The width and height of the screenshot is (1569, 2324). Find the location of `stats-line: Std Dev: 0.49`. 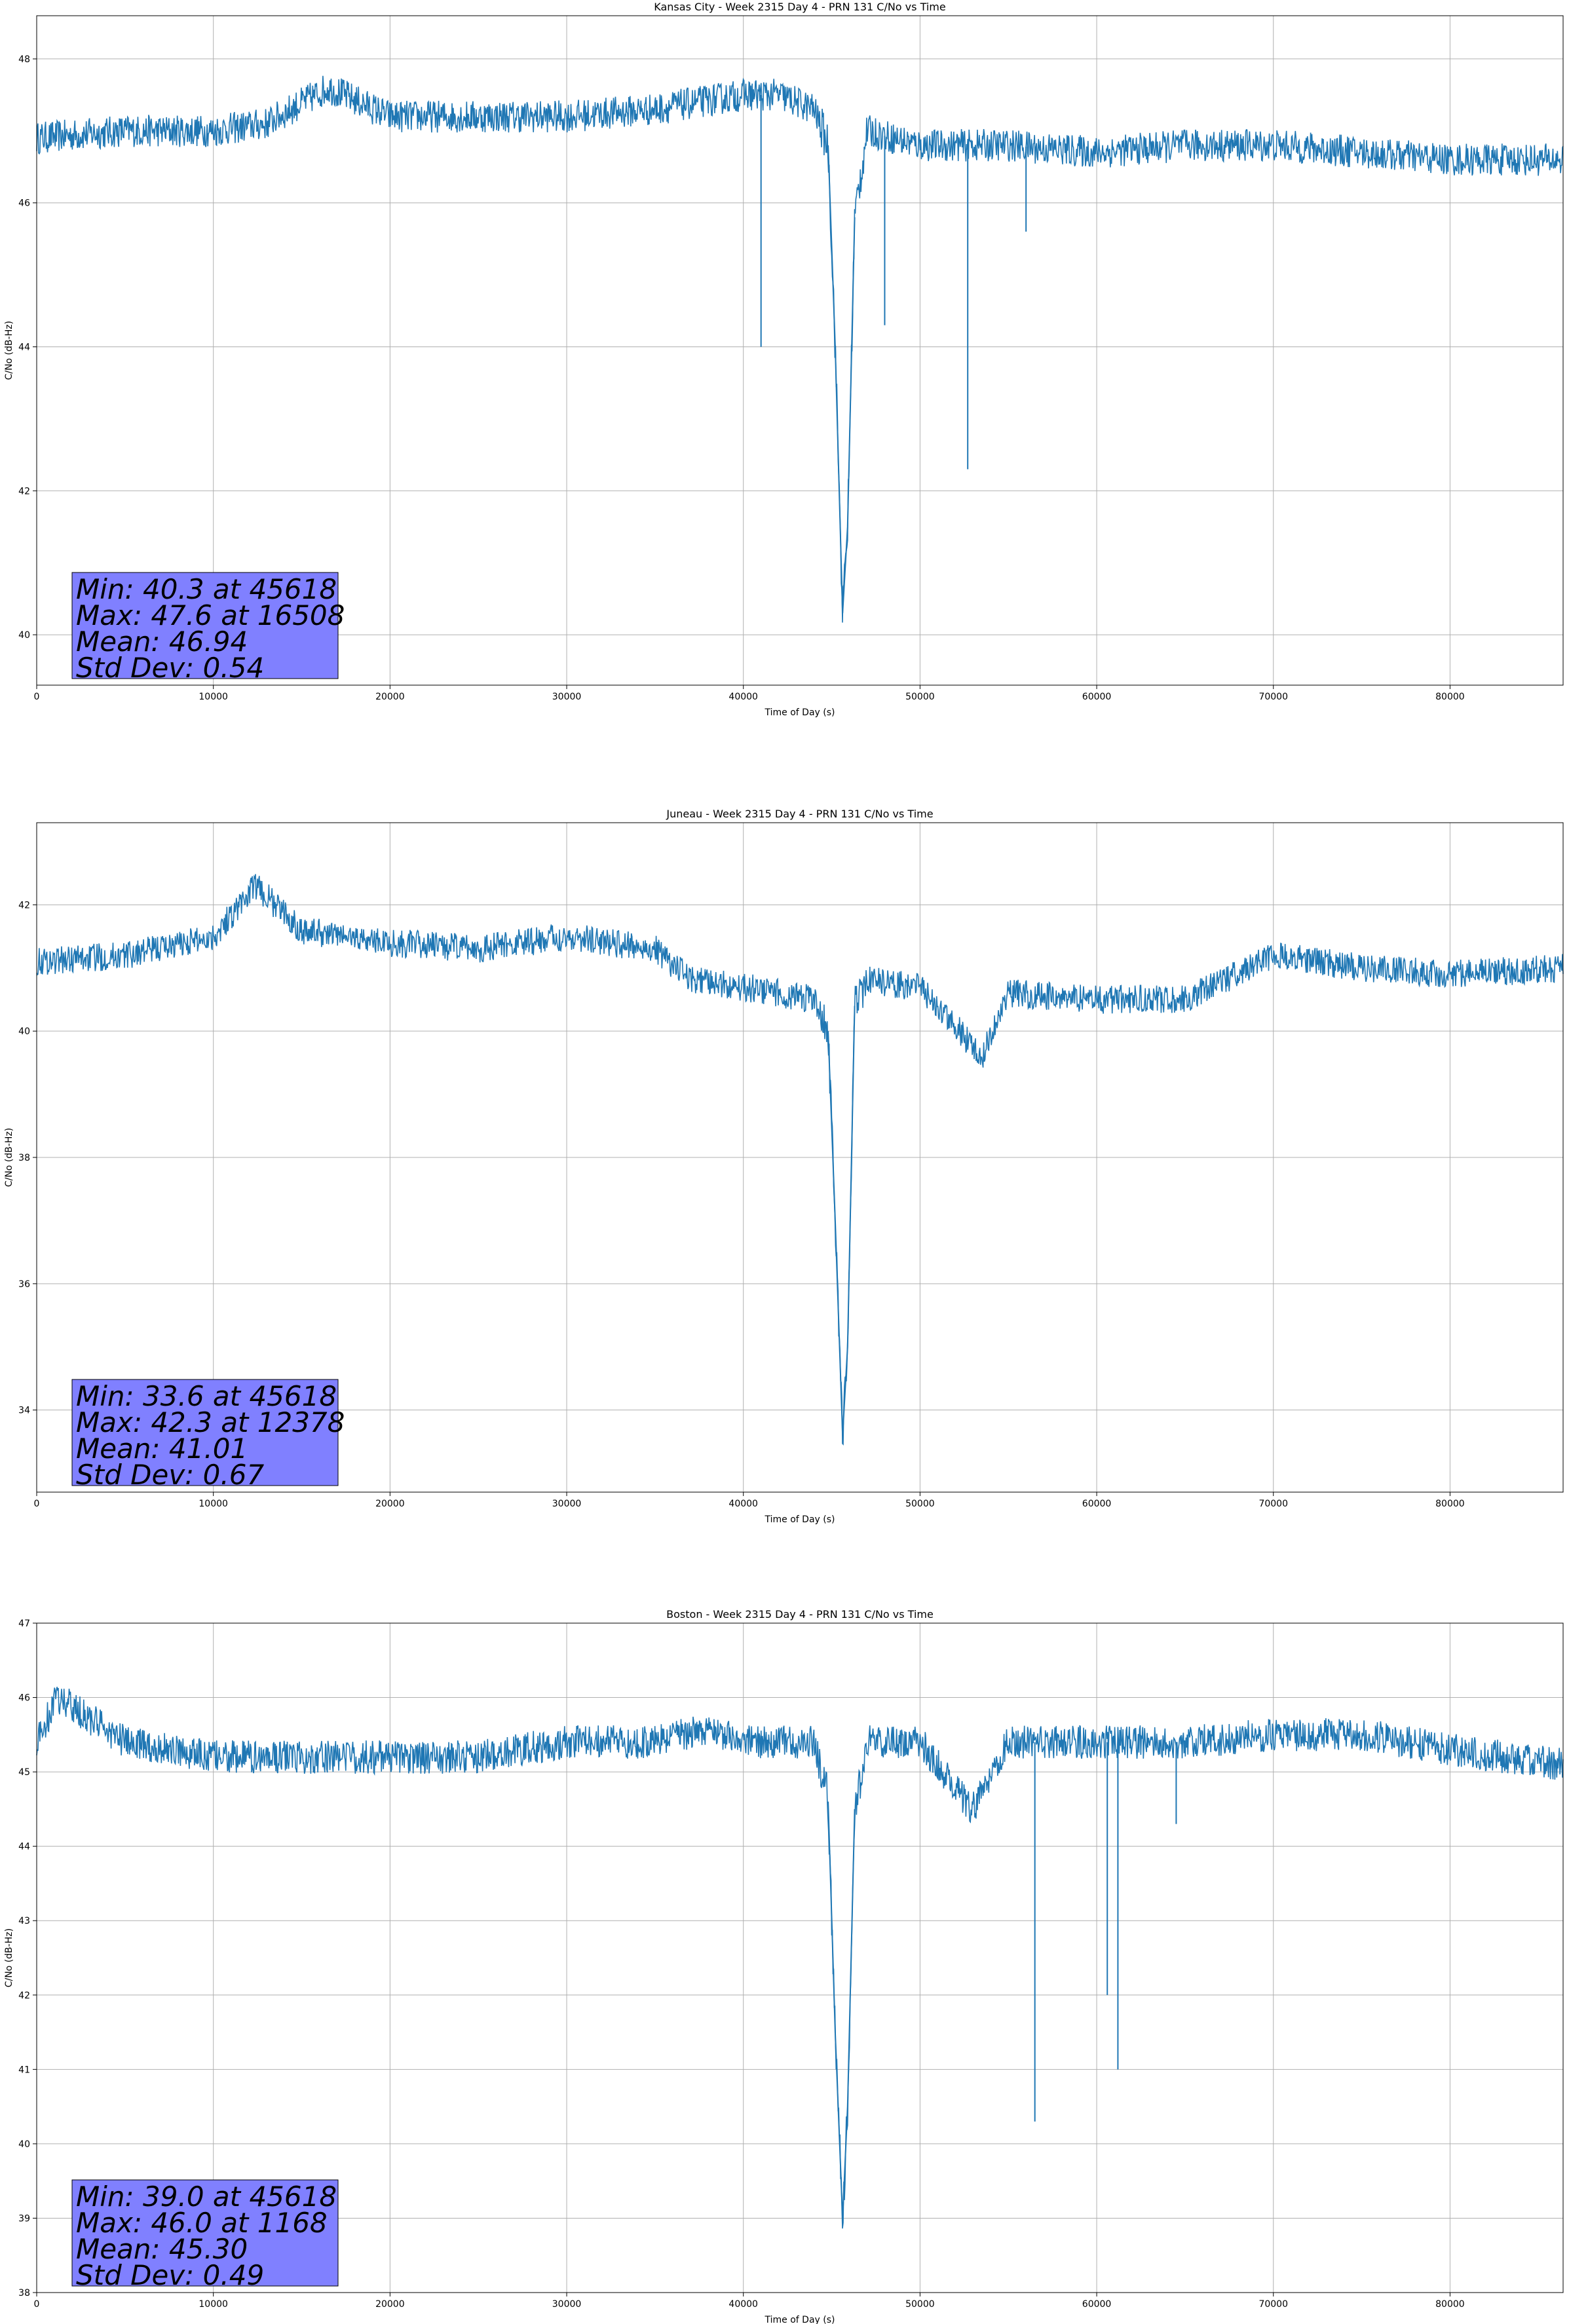

stats-line: Std Dev: 0.49 is located at coordinates (170, 2275).